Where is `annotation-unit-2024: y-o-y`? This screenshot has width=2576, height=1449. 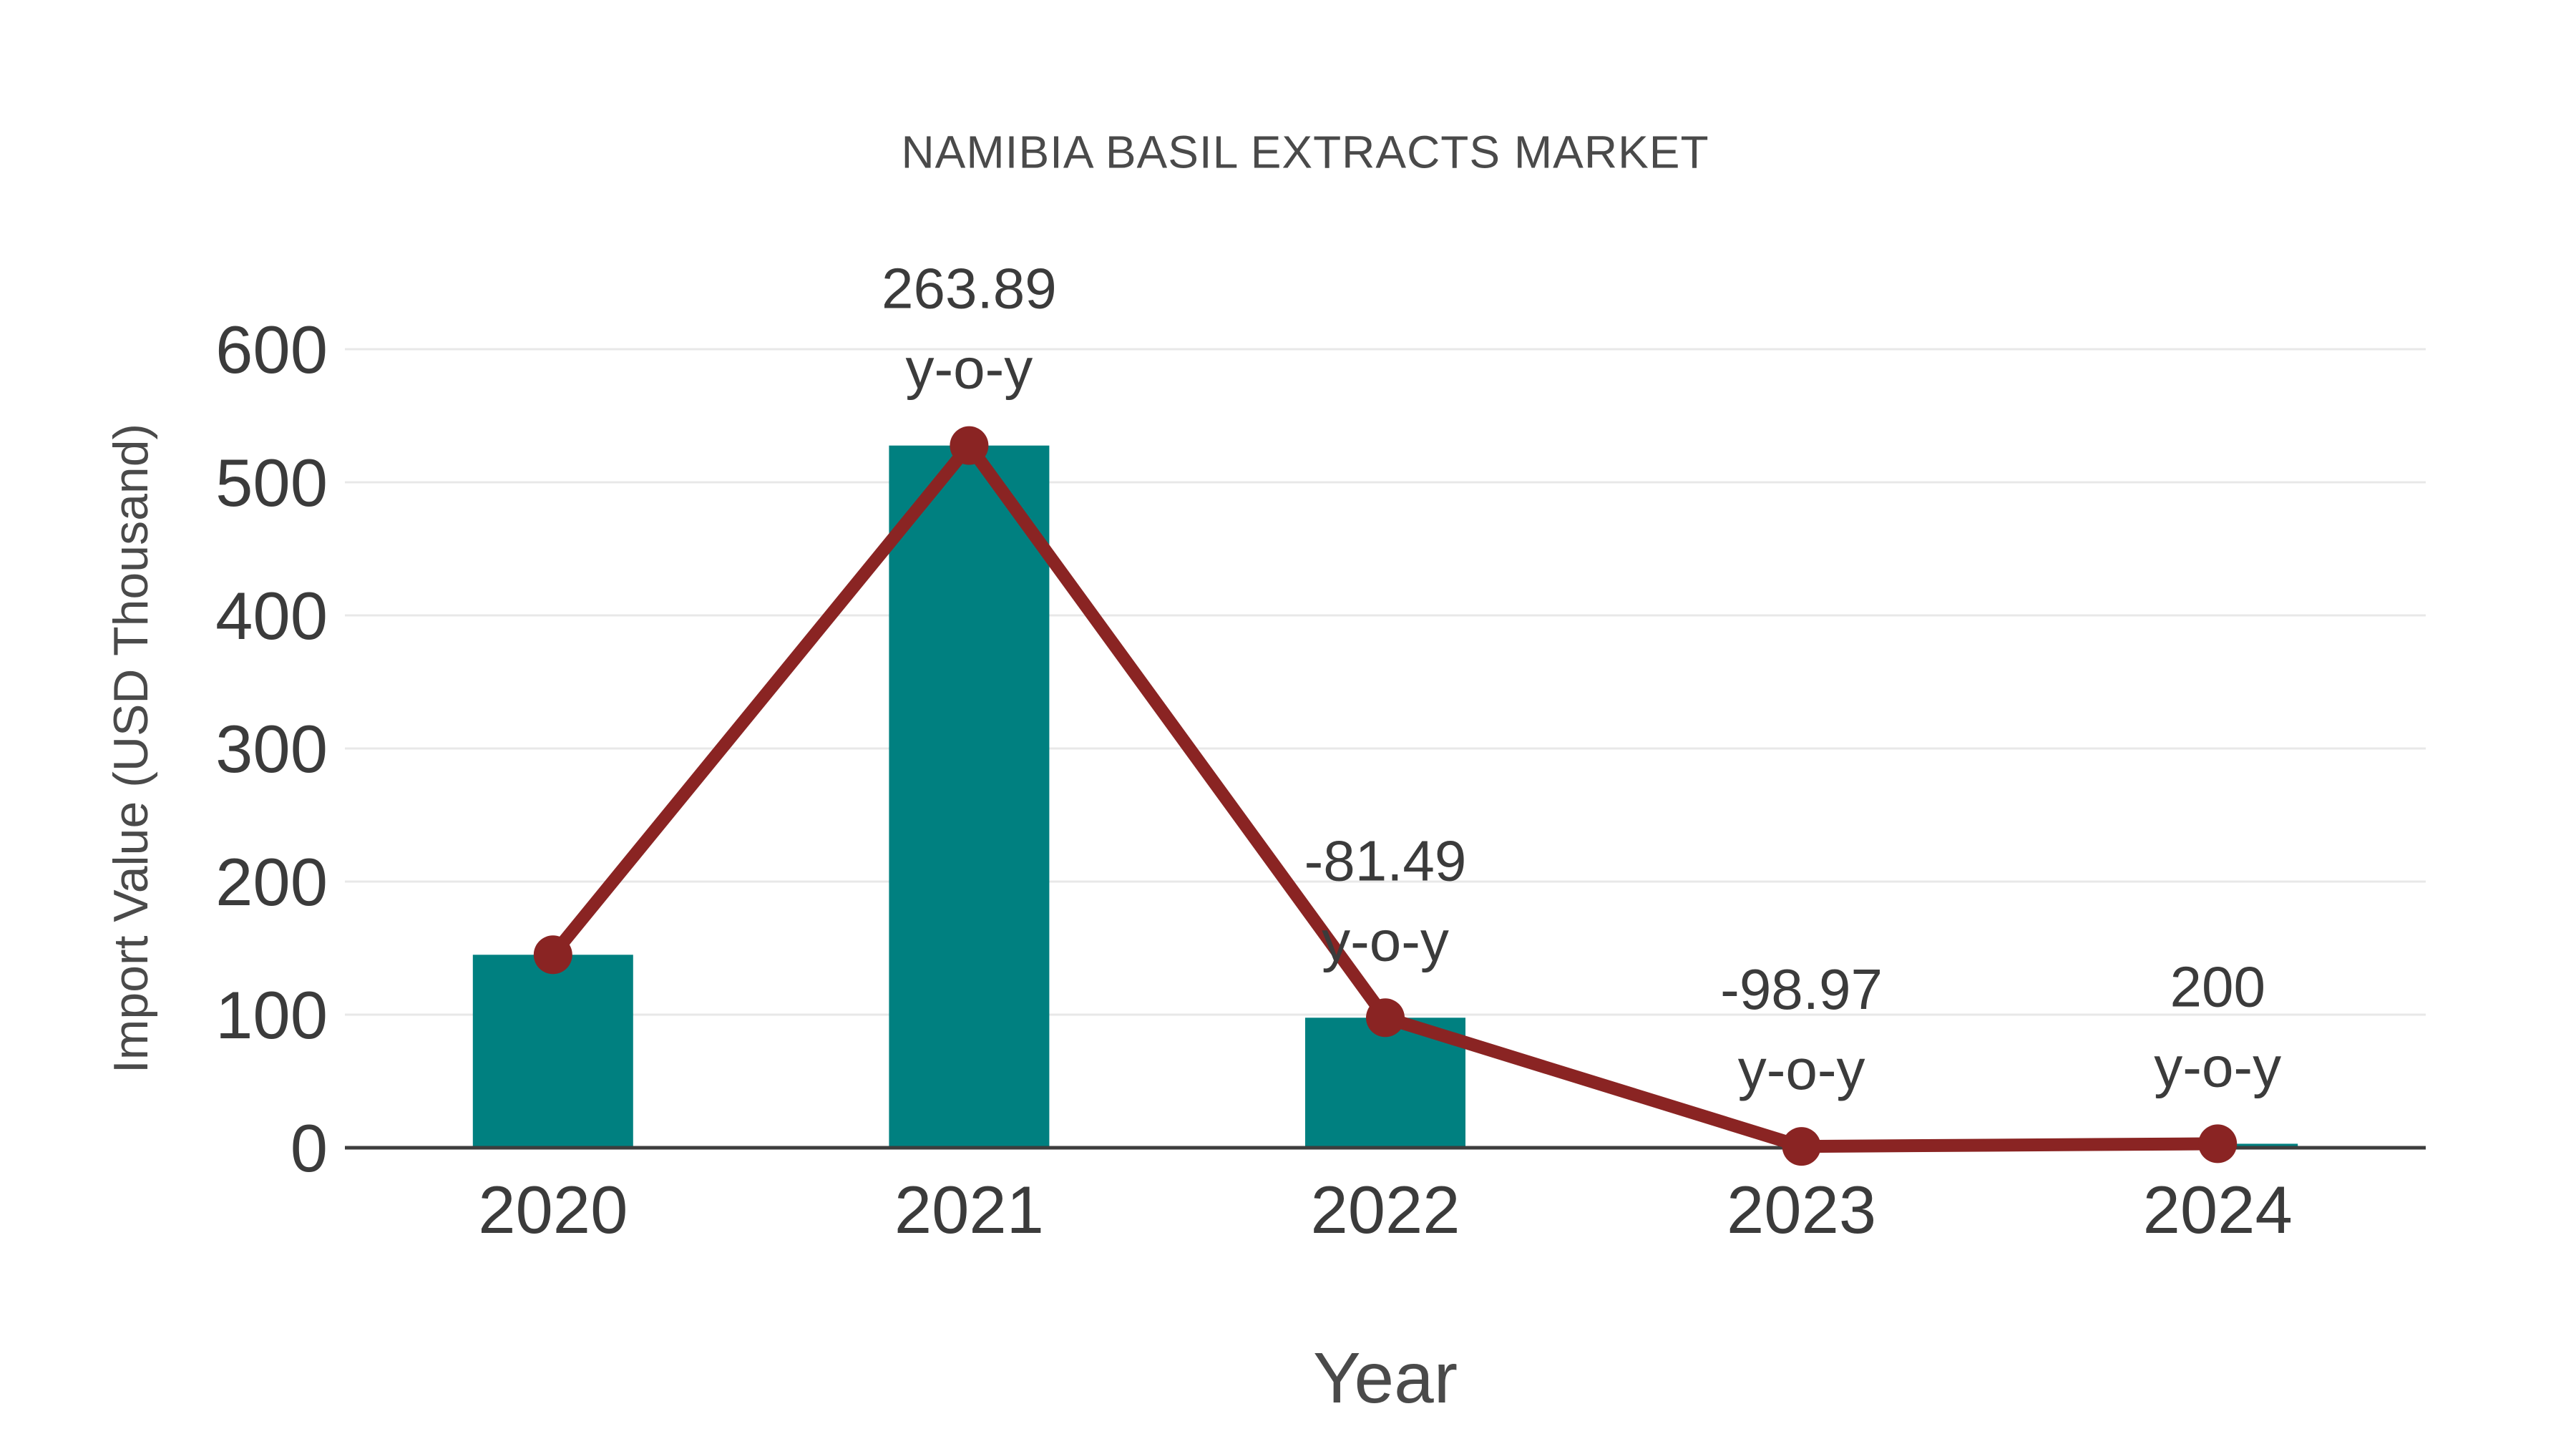
annotation-unit-2024: y-o-y is located at coordinates (2217, 1066).